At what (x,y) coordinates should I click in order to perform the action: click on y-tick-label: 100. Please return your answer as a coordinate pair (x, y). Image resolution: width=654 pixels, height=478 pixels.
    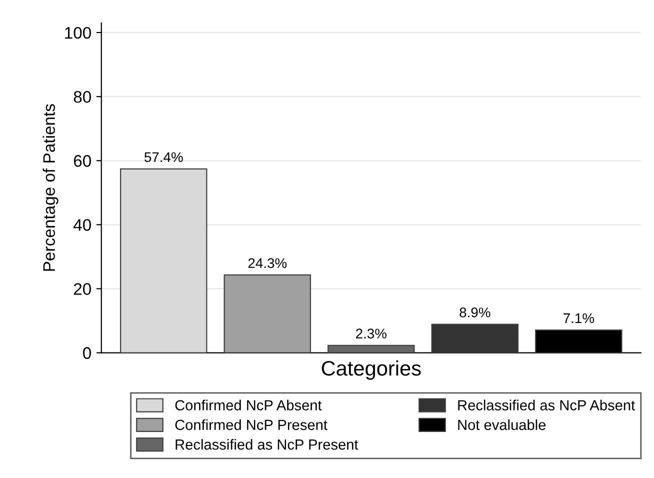
    Looking at the image, I should click on (78, 32).